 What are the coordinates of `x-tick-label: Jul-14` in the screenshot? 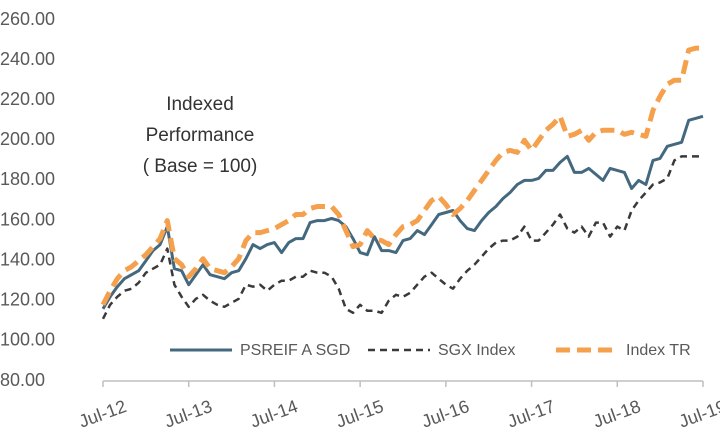 It's located at (274, 414).